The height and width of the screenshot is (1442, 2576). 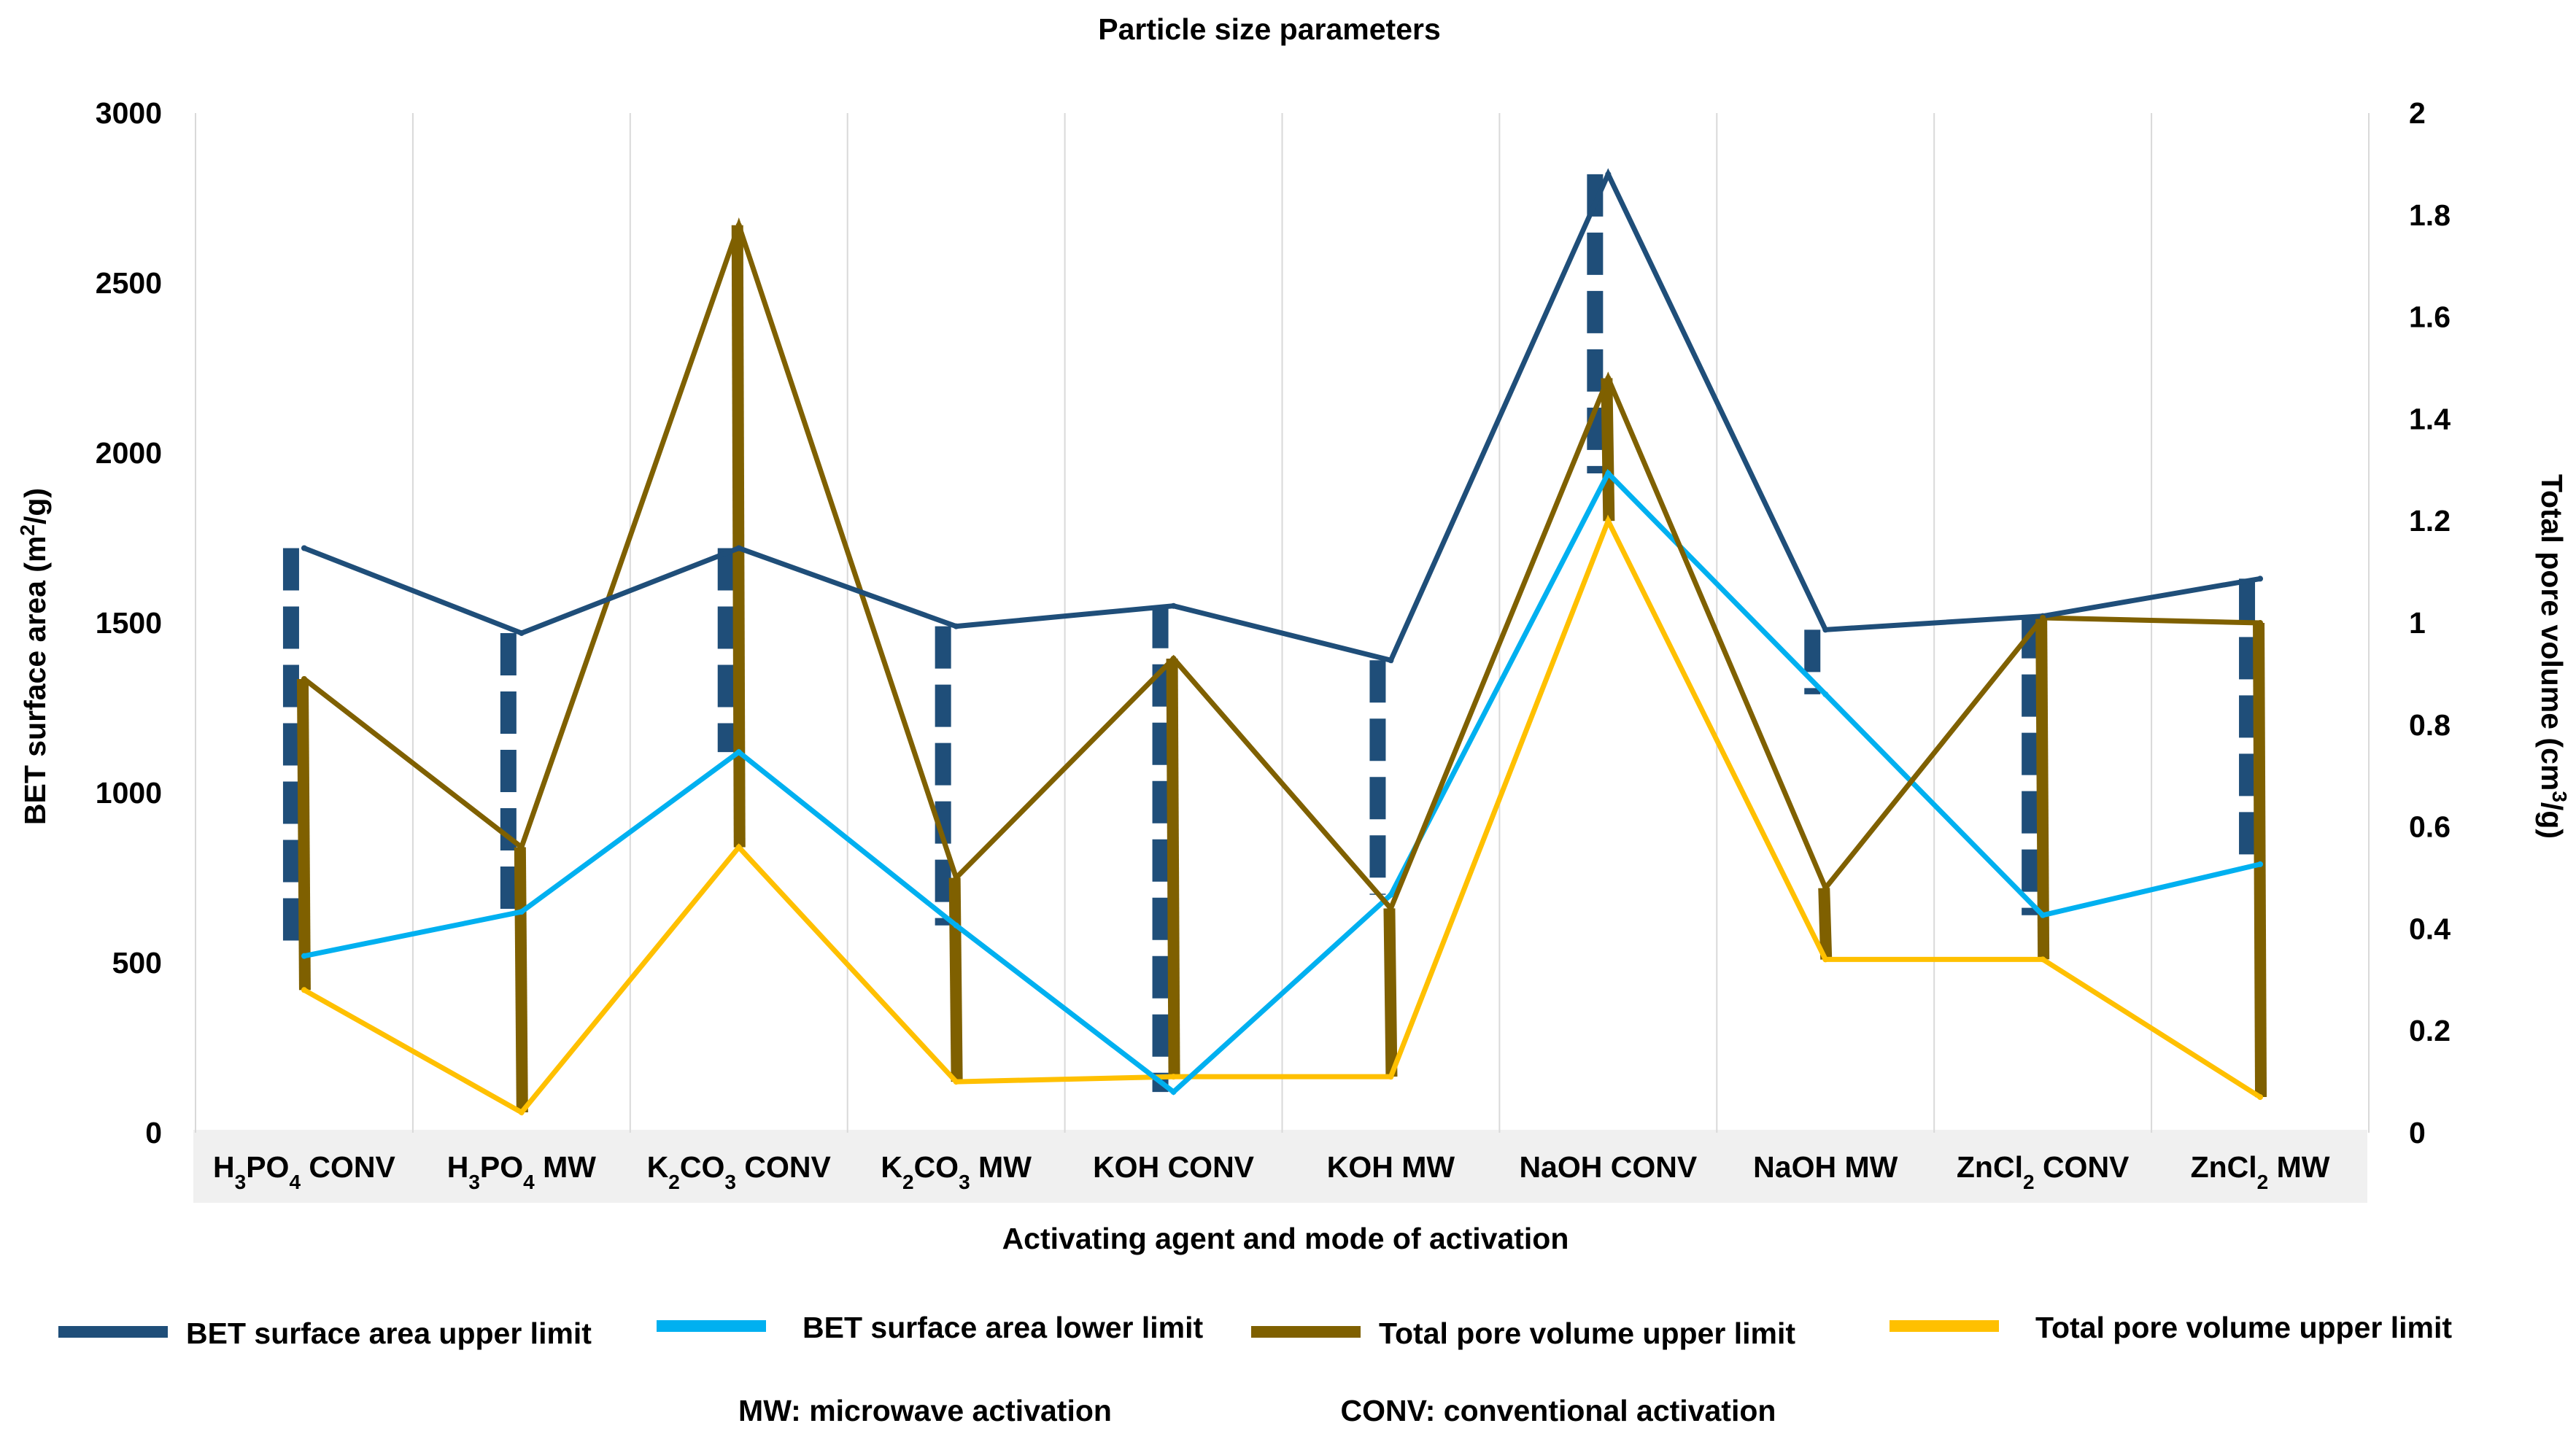 I want to click on right-tick-label: 1.2, so click(x=2430, y=521).